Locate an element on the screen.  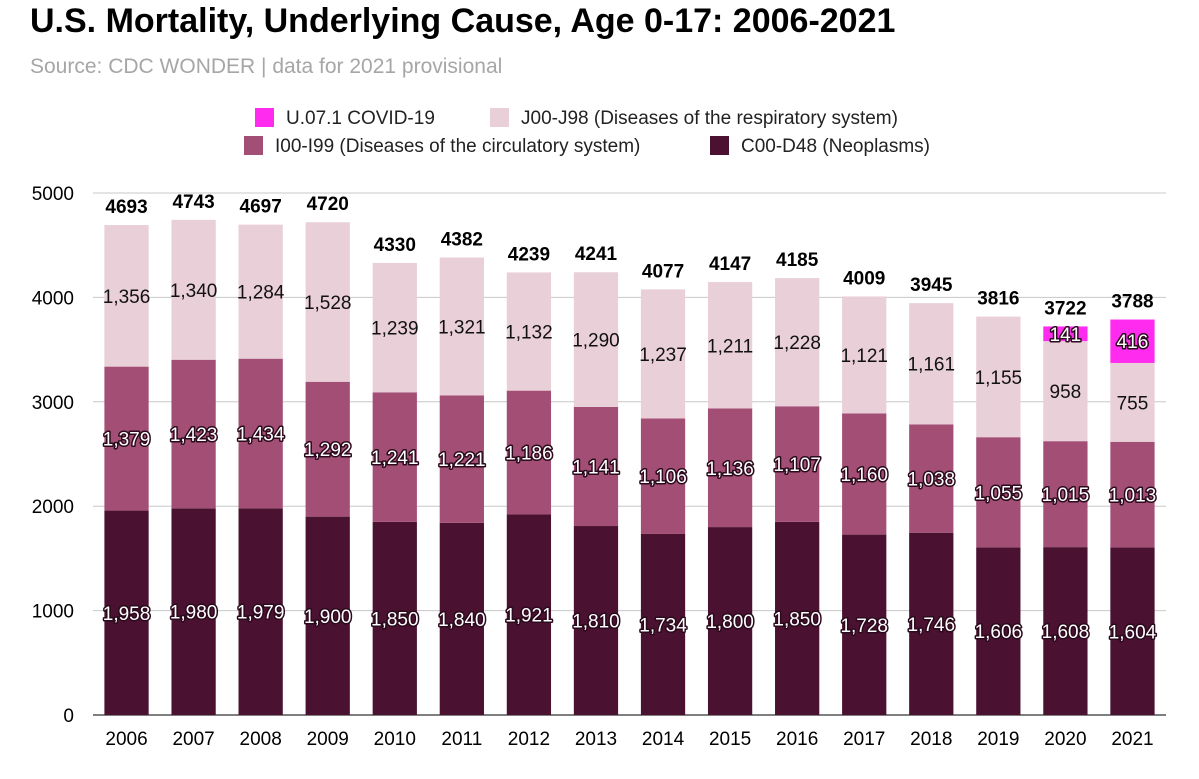
x-tick-label: 2020 is located at coordinates (1065, 739).